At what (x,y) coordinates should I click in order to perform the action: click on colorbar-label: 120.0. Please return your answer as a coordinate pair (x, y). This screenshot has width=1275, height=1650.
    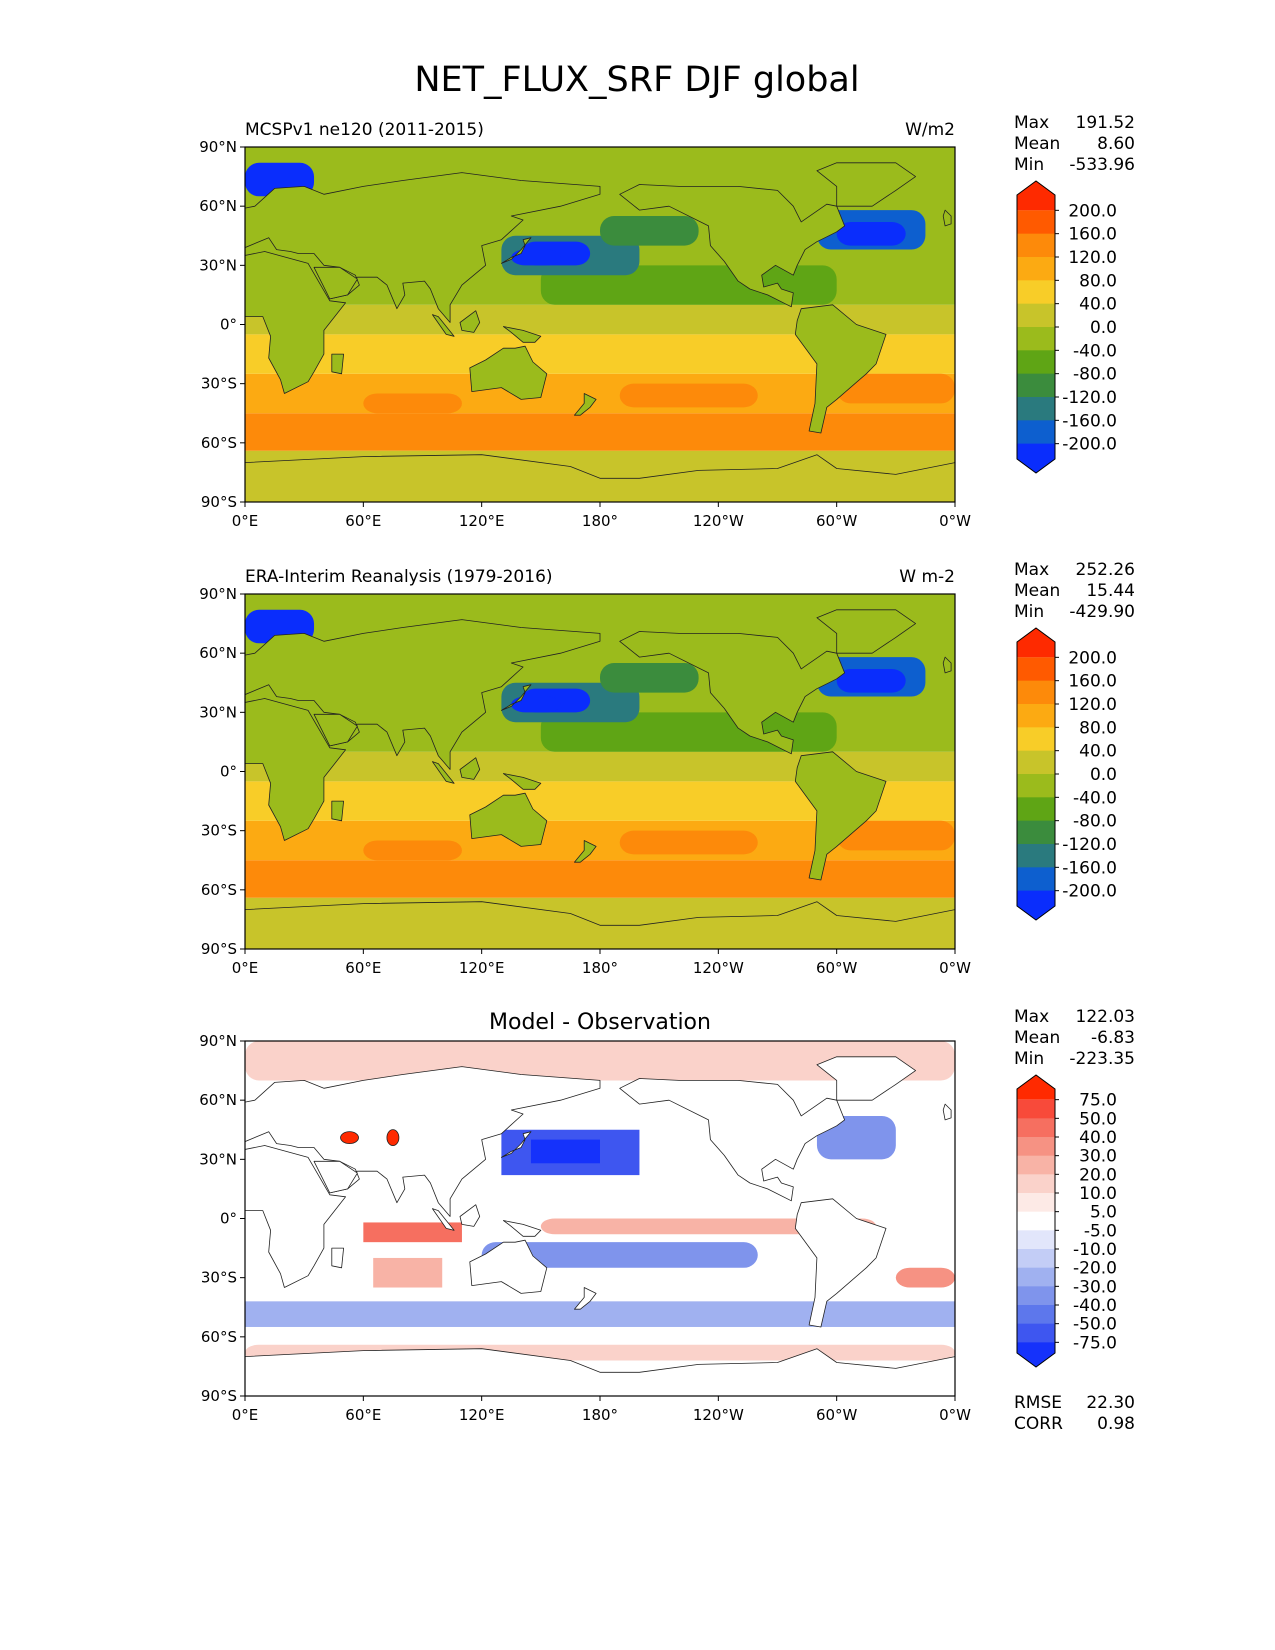
    Looking at the image, I should click on (1092, 258).